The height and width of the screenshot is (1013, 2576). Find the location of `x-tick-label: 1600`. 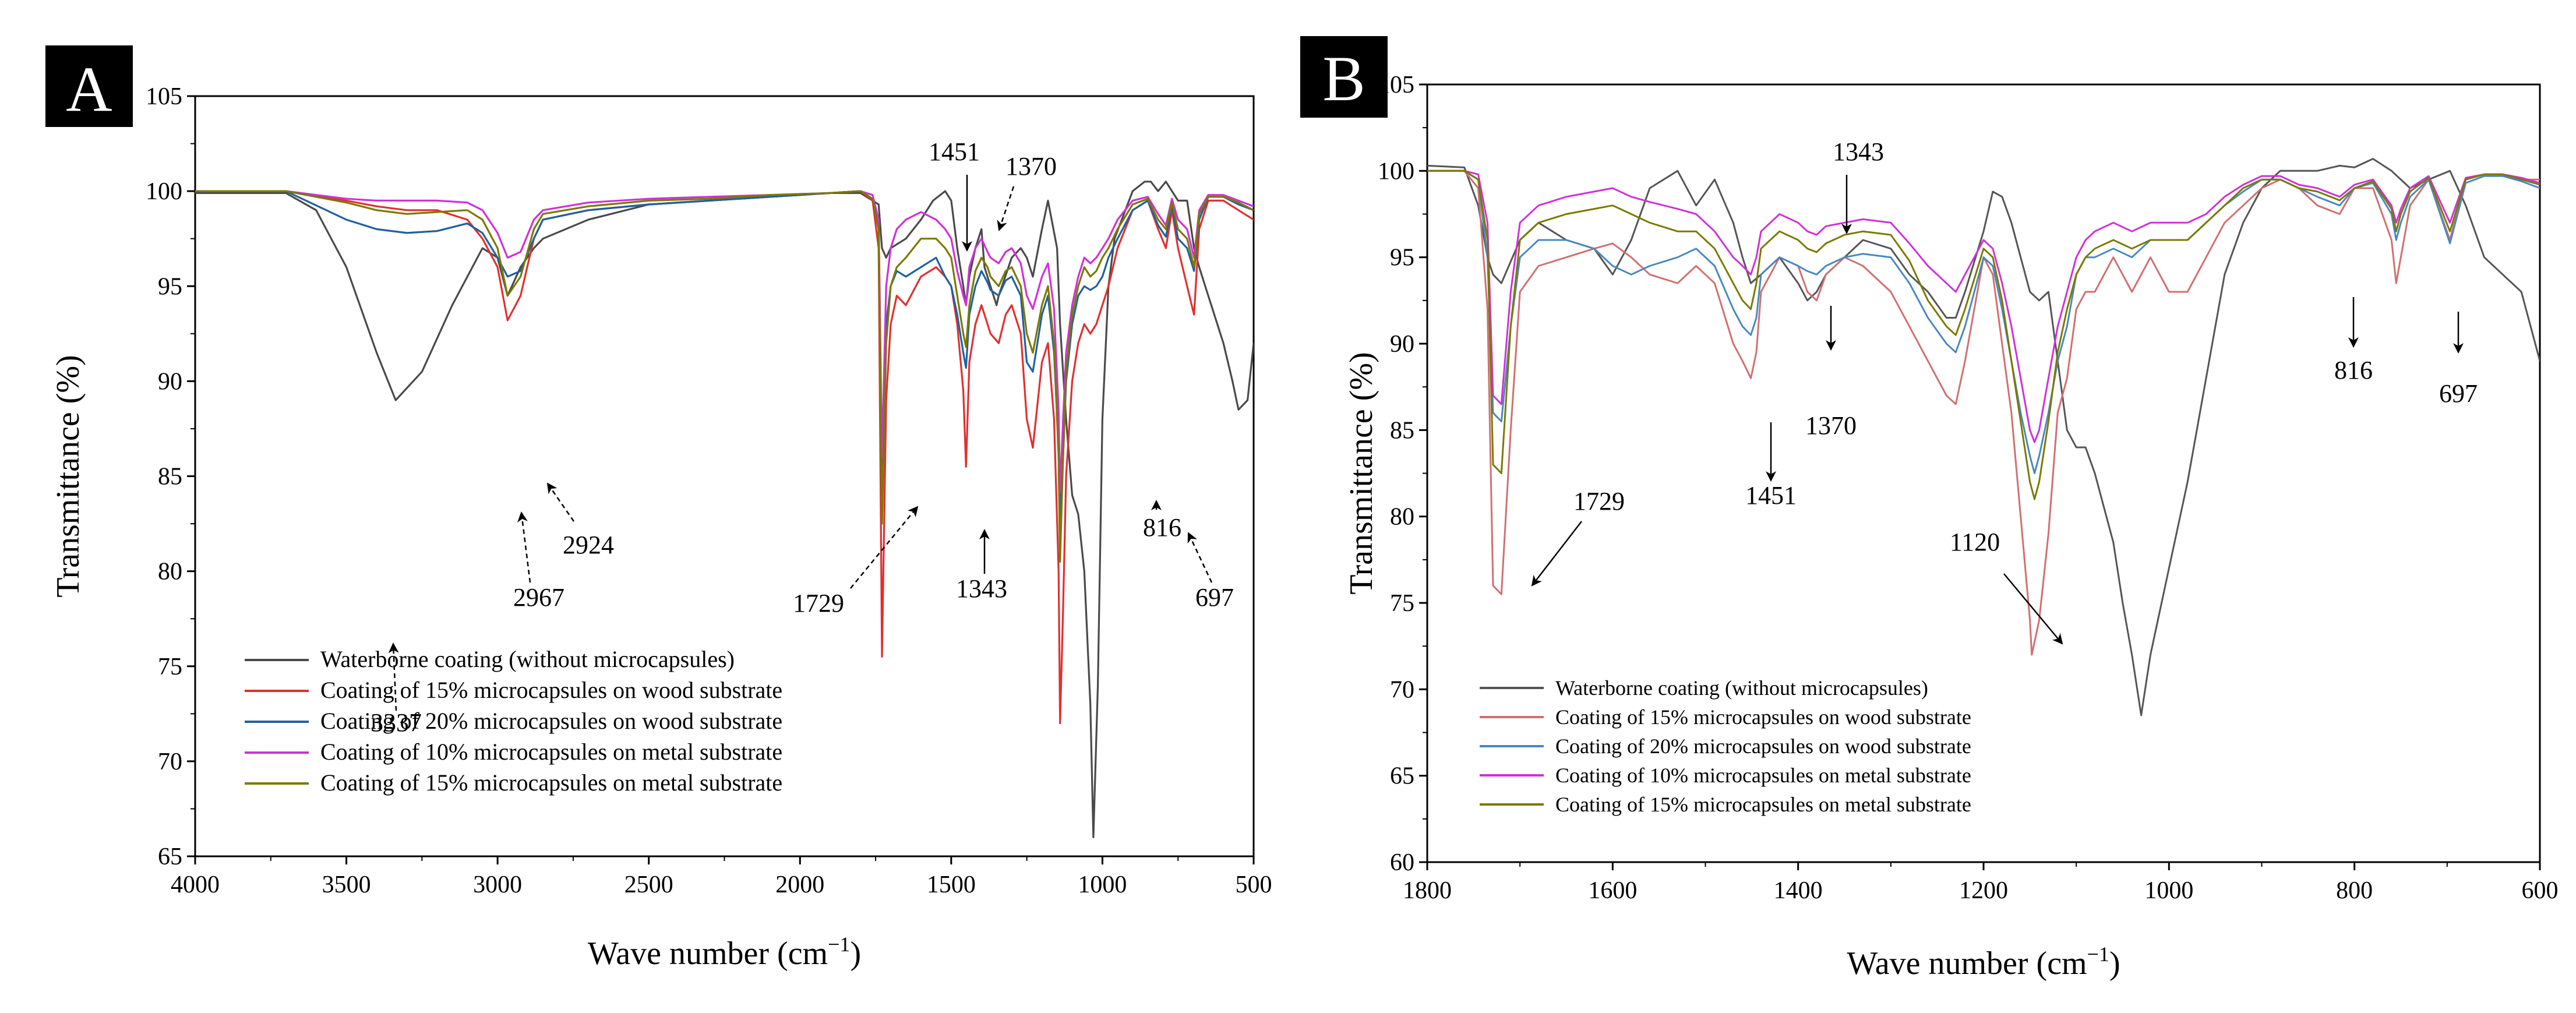

x-tick-label: 1600 is located at coordinates (1613, 890).